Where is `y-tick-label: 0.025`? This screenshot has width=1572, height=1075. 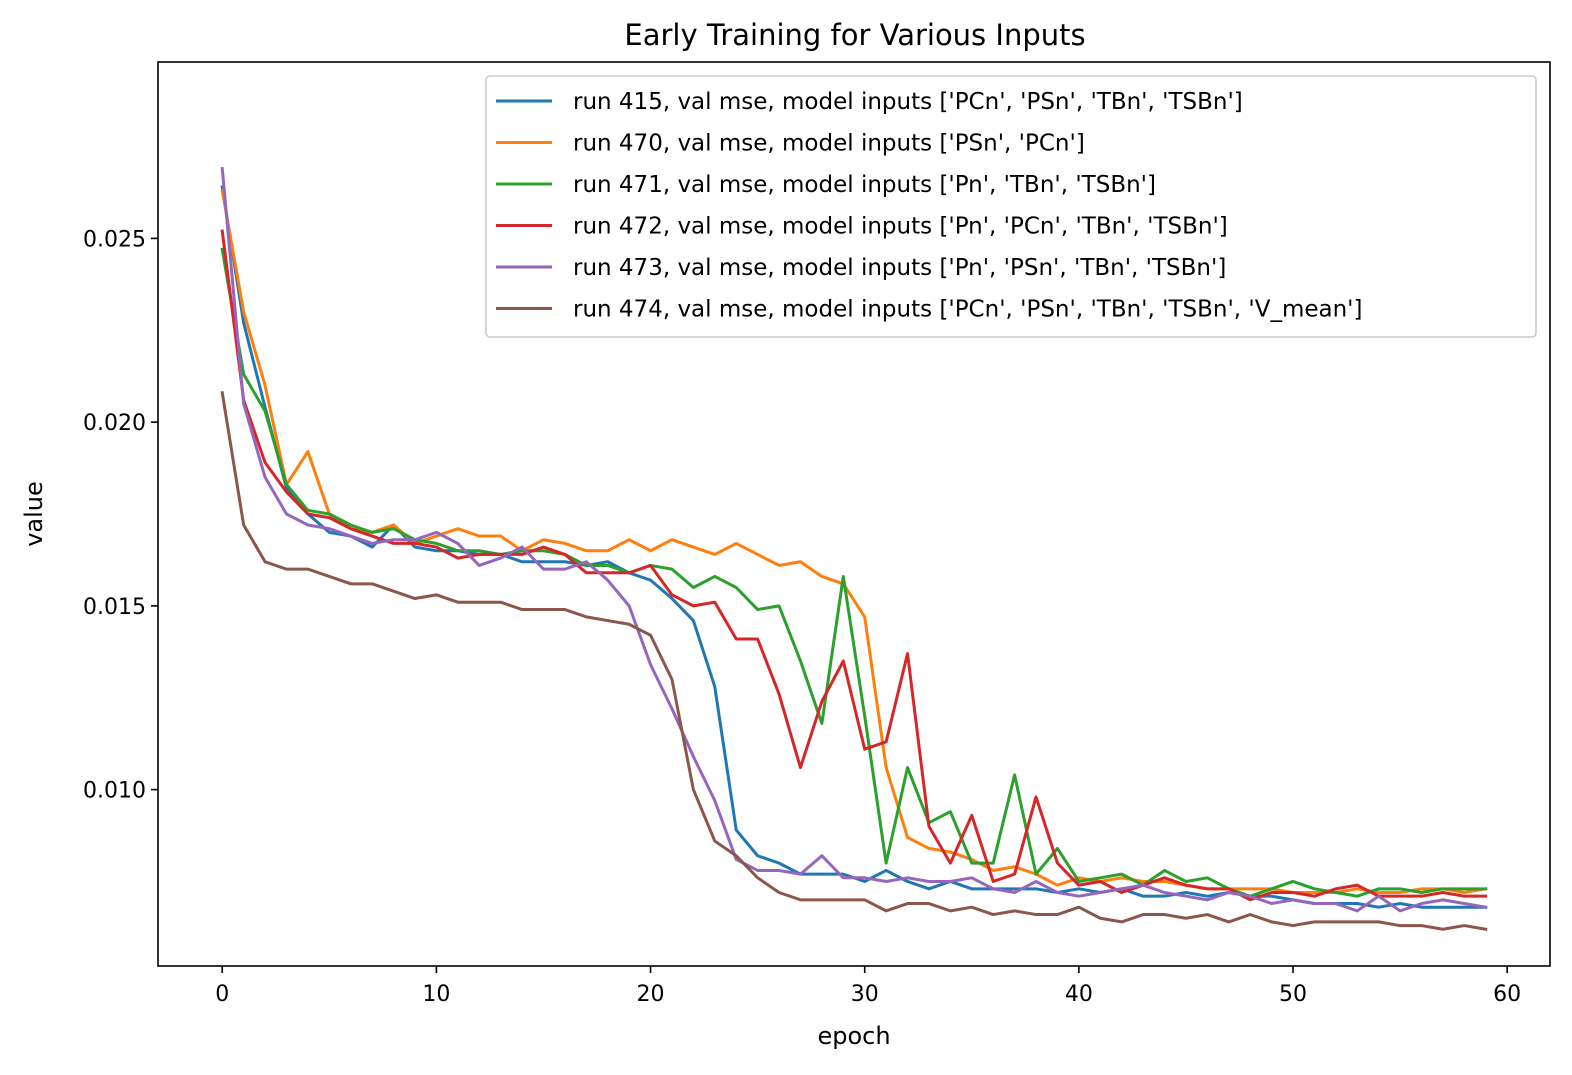
y-tick-label: 0.025 is located at coordinates (114, 239).